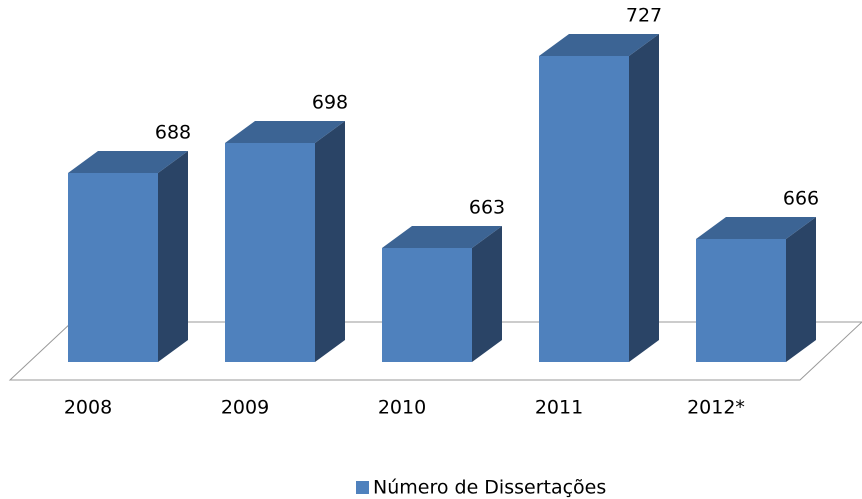 Image resolution: width=862 pixels, height=499 pixels. What do you see at coordinates (644, 16) in the screenshot?
I see `value-label: 727` at bounding box center [644, 16].